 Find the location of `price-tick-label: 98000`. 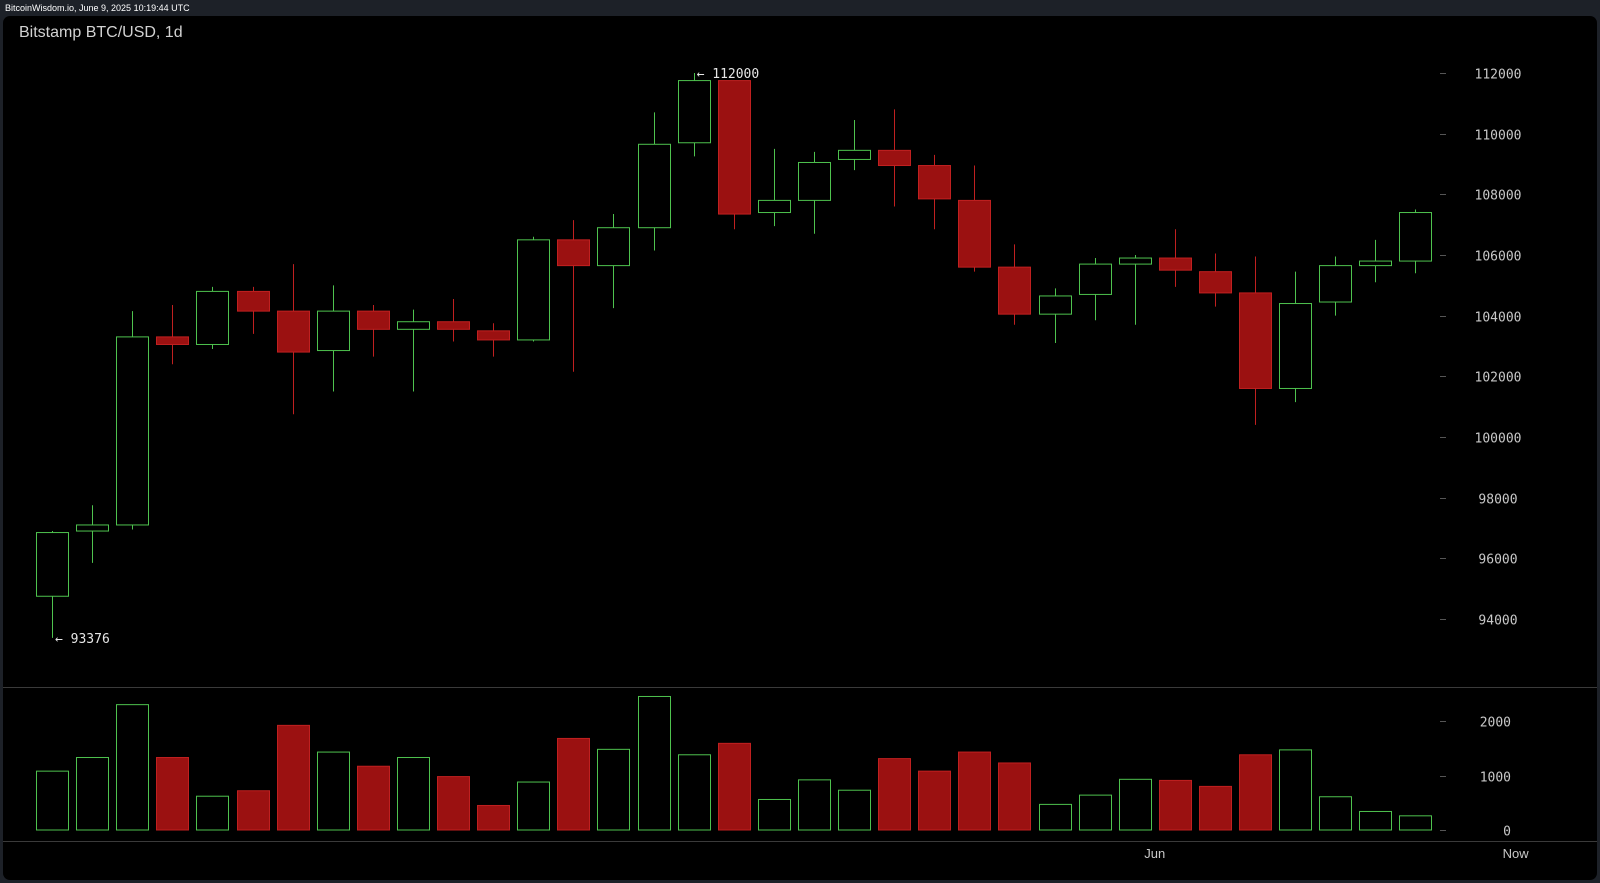

price-tick-label: 98000 is located at coordinates (1497, 500).